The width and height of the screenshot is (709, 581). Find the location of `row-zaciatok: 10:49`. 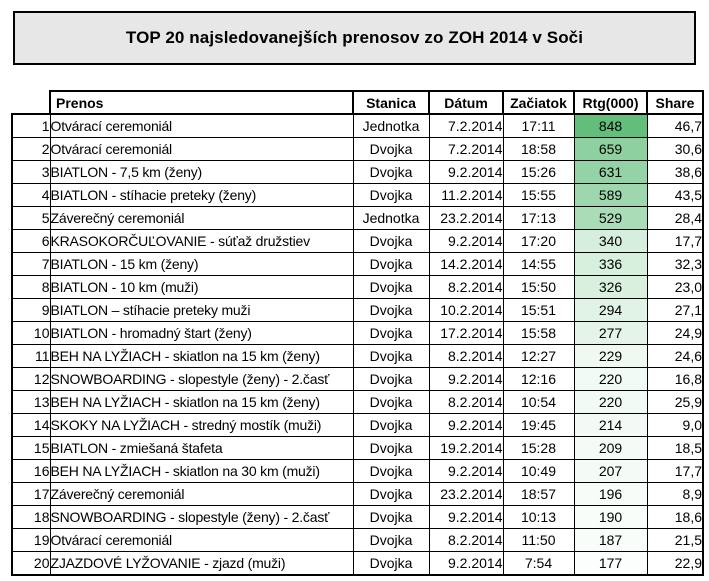

row-zaciatok: 10:49 is located at coordinates (538, 471).